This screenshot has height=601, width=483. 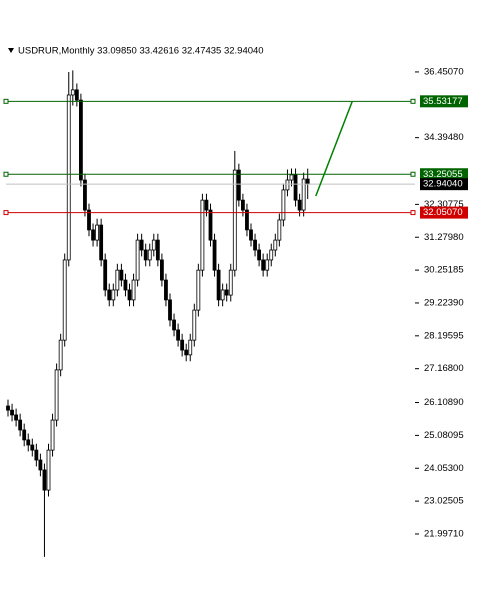 I want to click on y-tick-label: 34.39480, so click(x=444, y=137).